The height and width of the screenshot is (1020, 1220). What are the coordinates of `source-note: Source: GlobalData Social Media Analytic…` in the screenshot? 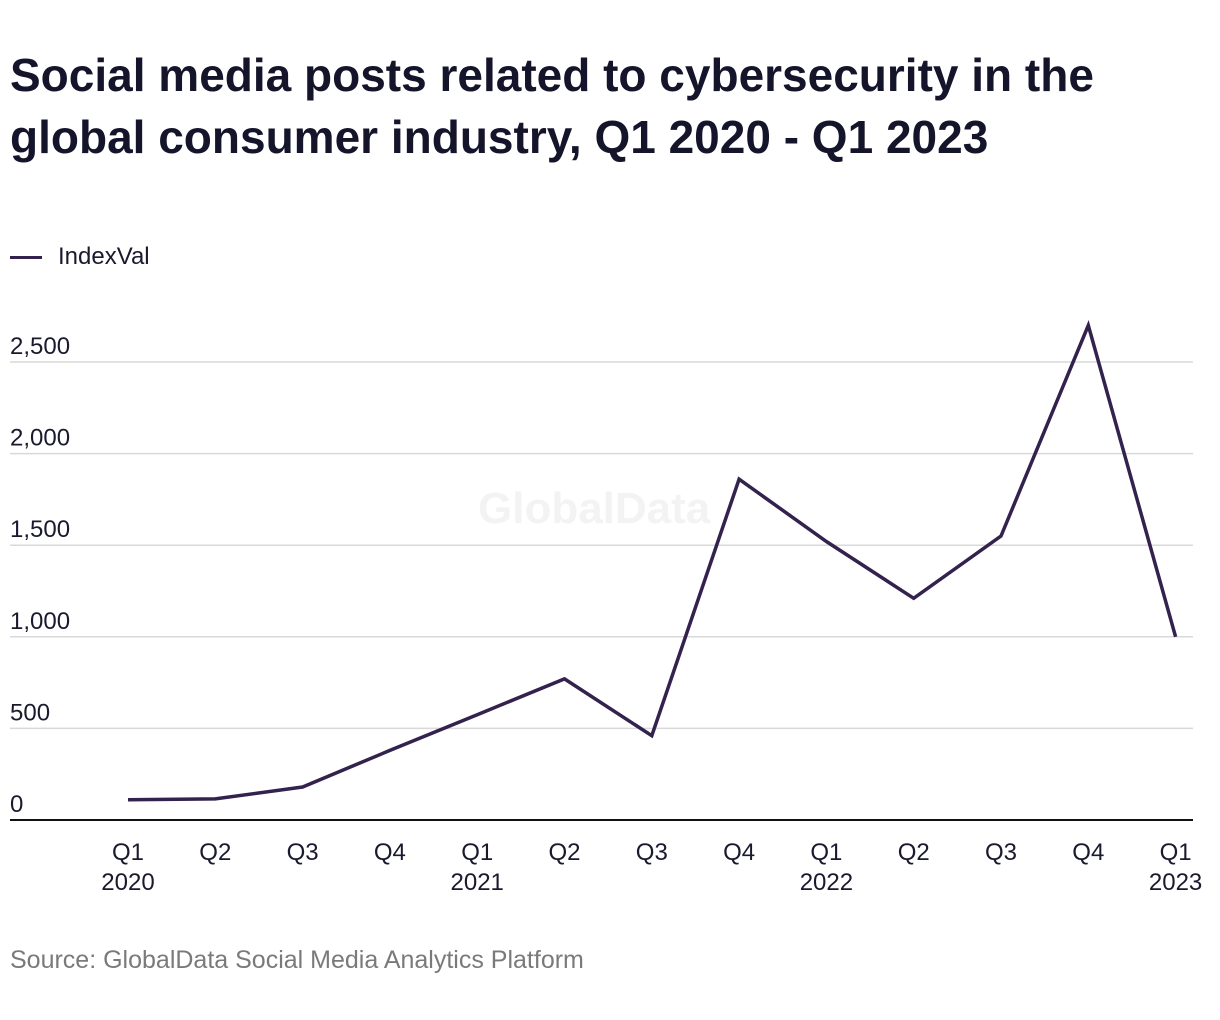 It's located at (297, 960).